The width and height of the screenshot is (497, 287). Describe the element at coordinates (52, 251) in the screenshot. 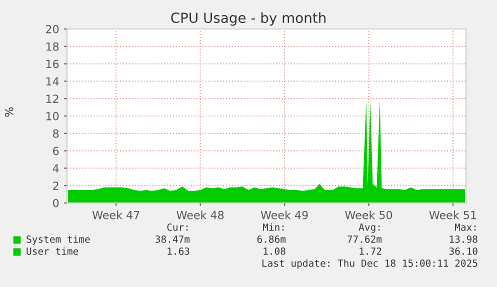

I see `legend-label: User time` at that location.